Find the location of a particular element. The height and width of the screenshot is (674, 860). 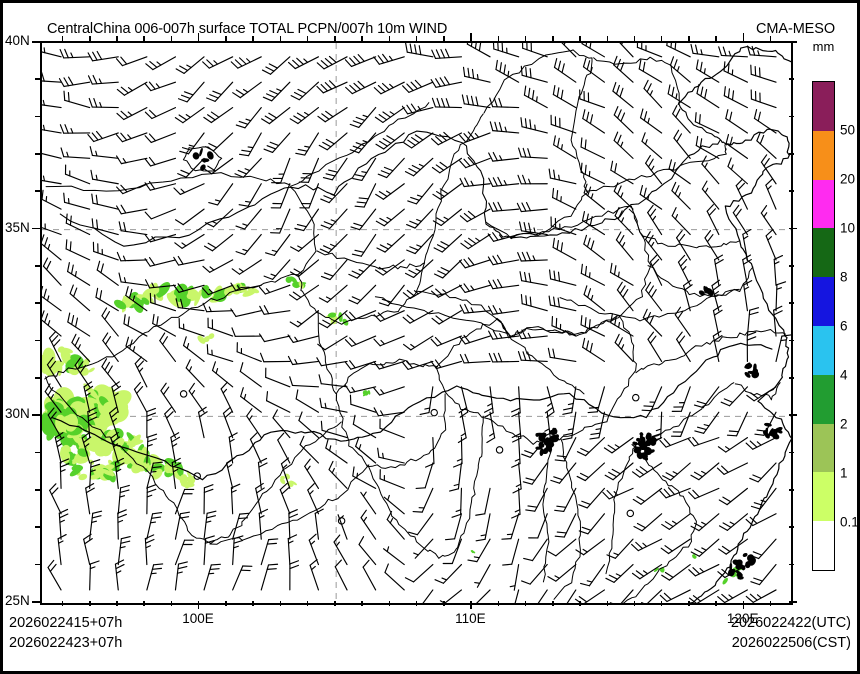

colorbar-tick-50: 50 is located at coordinates (848, 130).